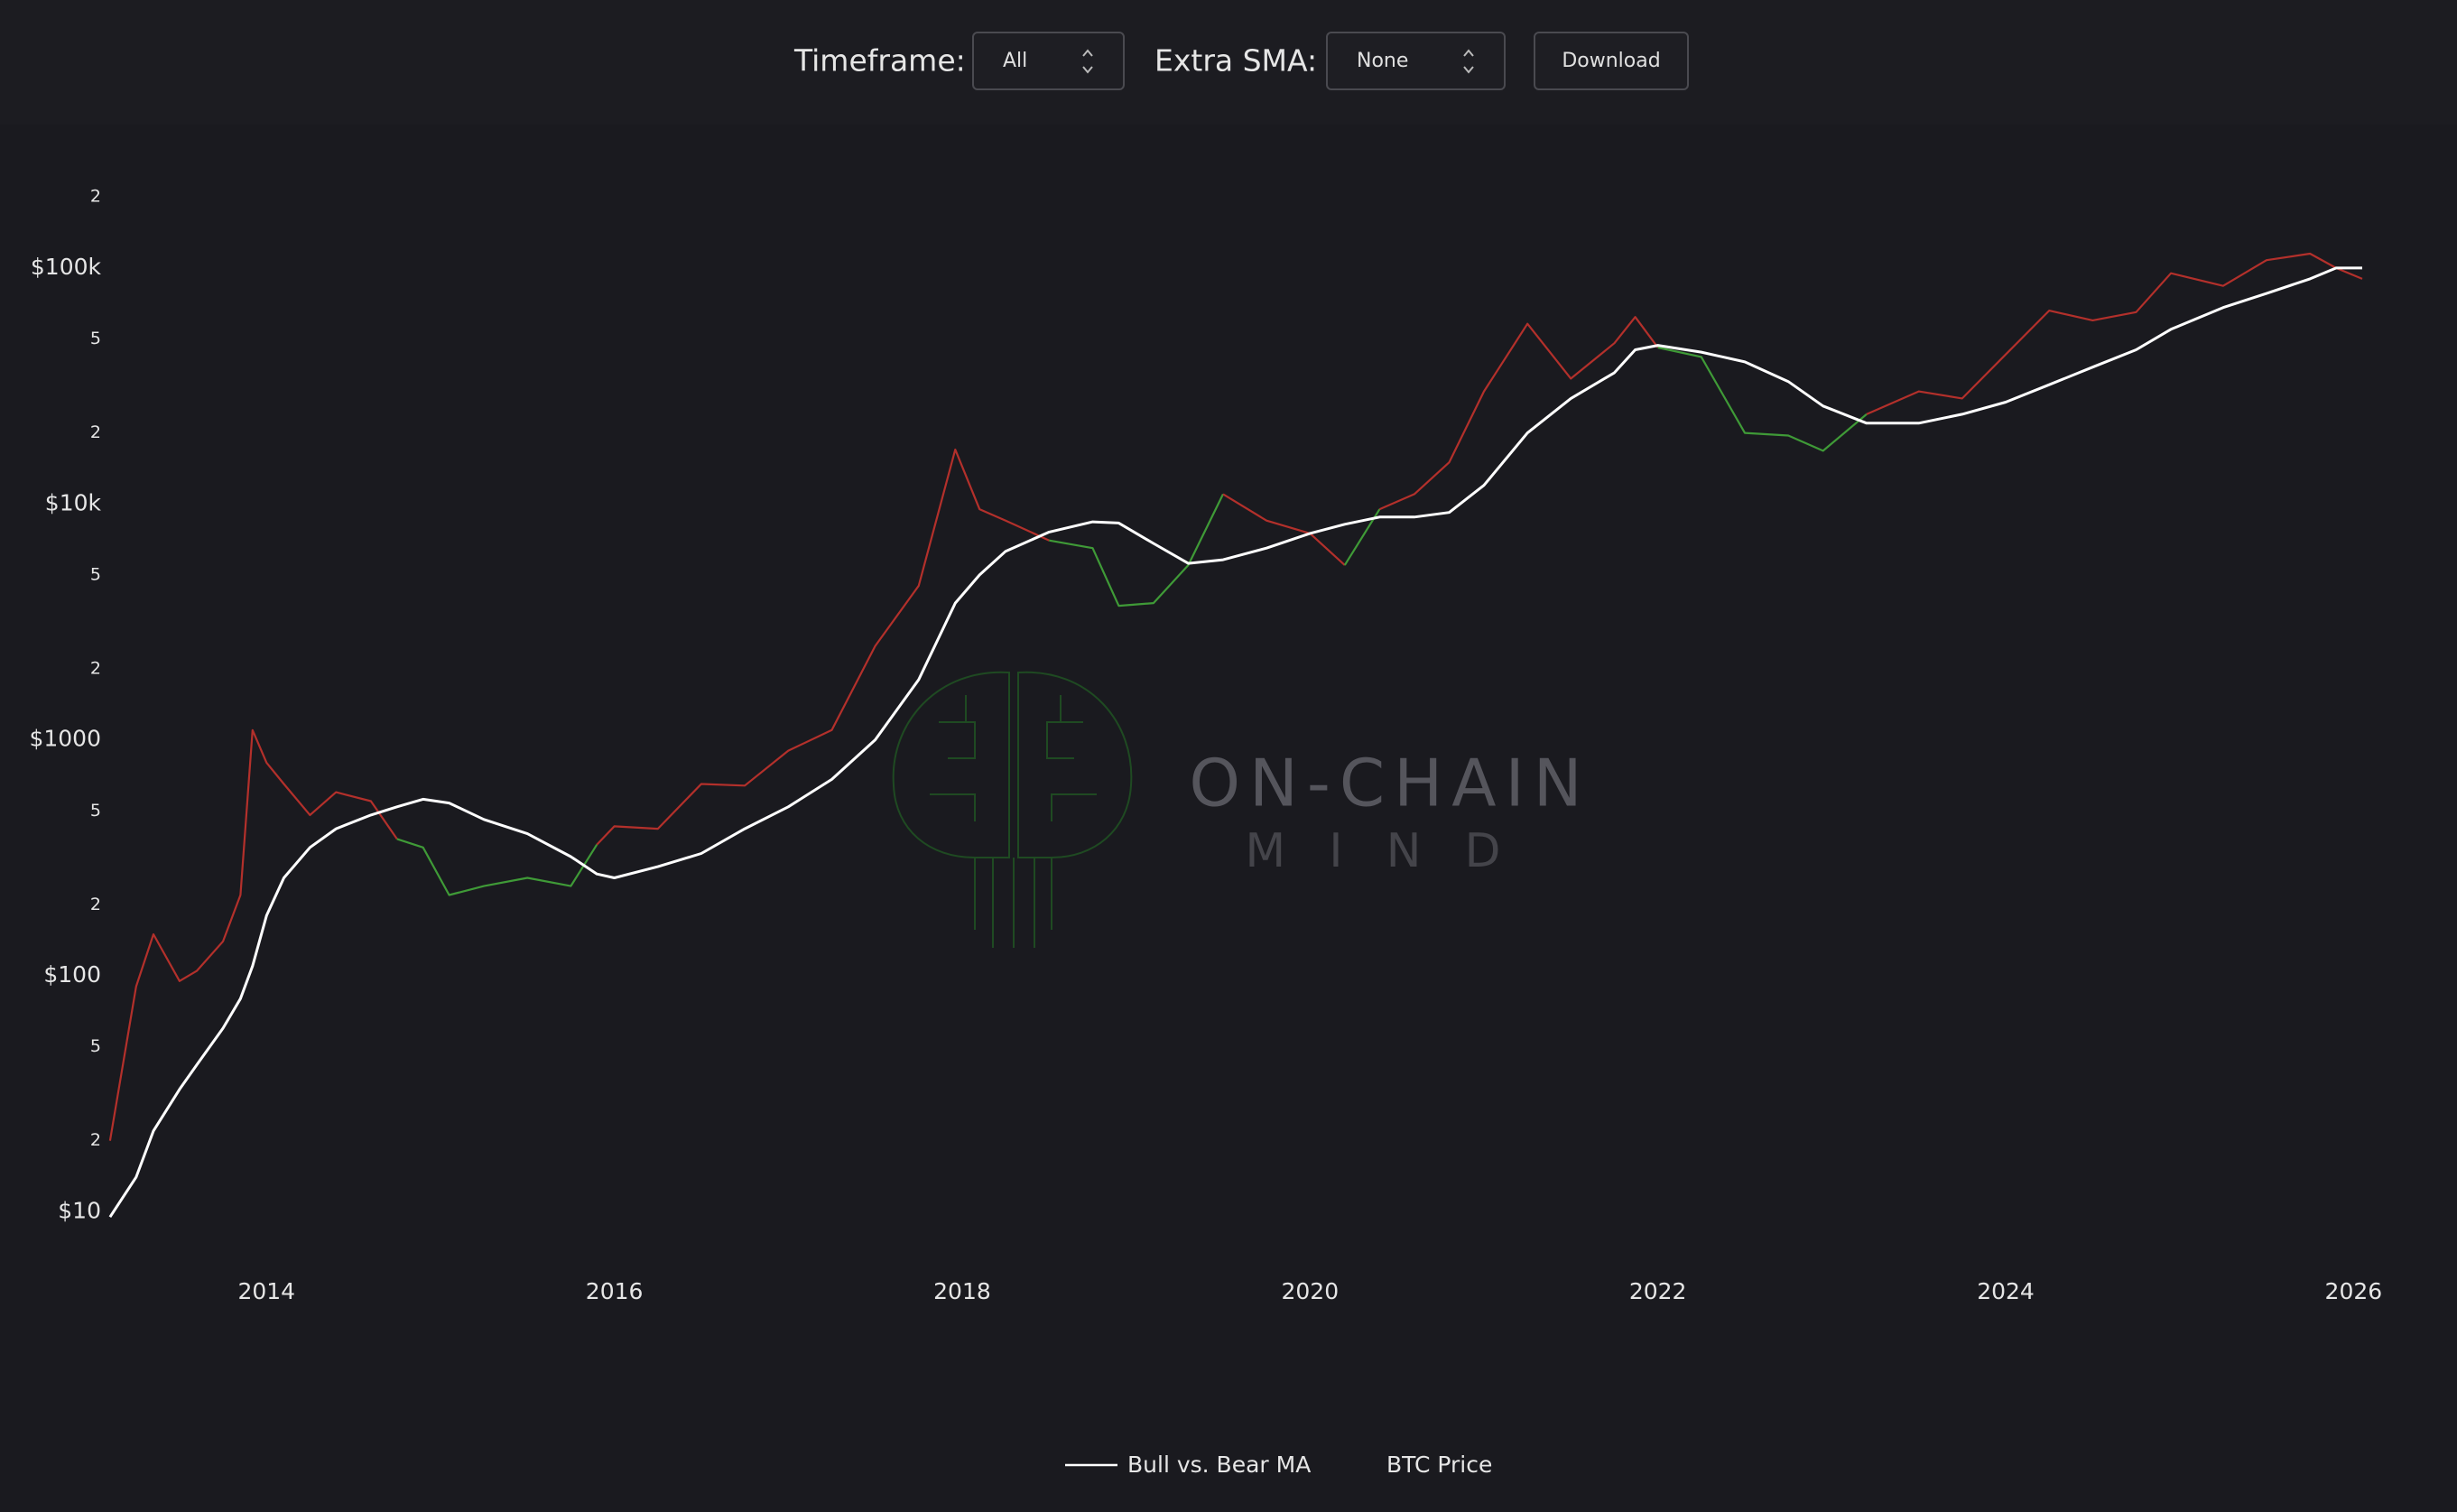 This screenshot has width=2457, height=1512. I want to click on select-value: All, so click(1015, 61).